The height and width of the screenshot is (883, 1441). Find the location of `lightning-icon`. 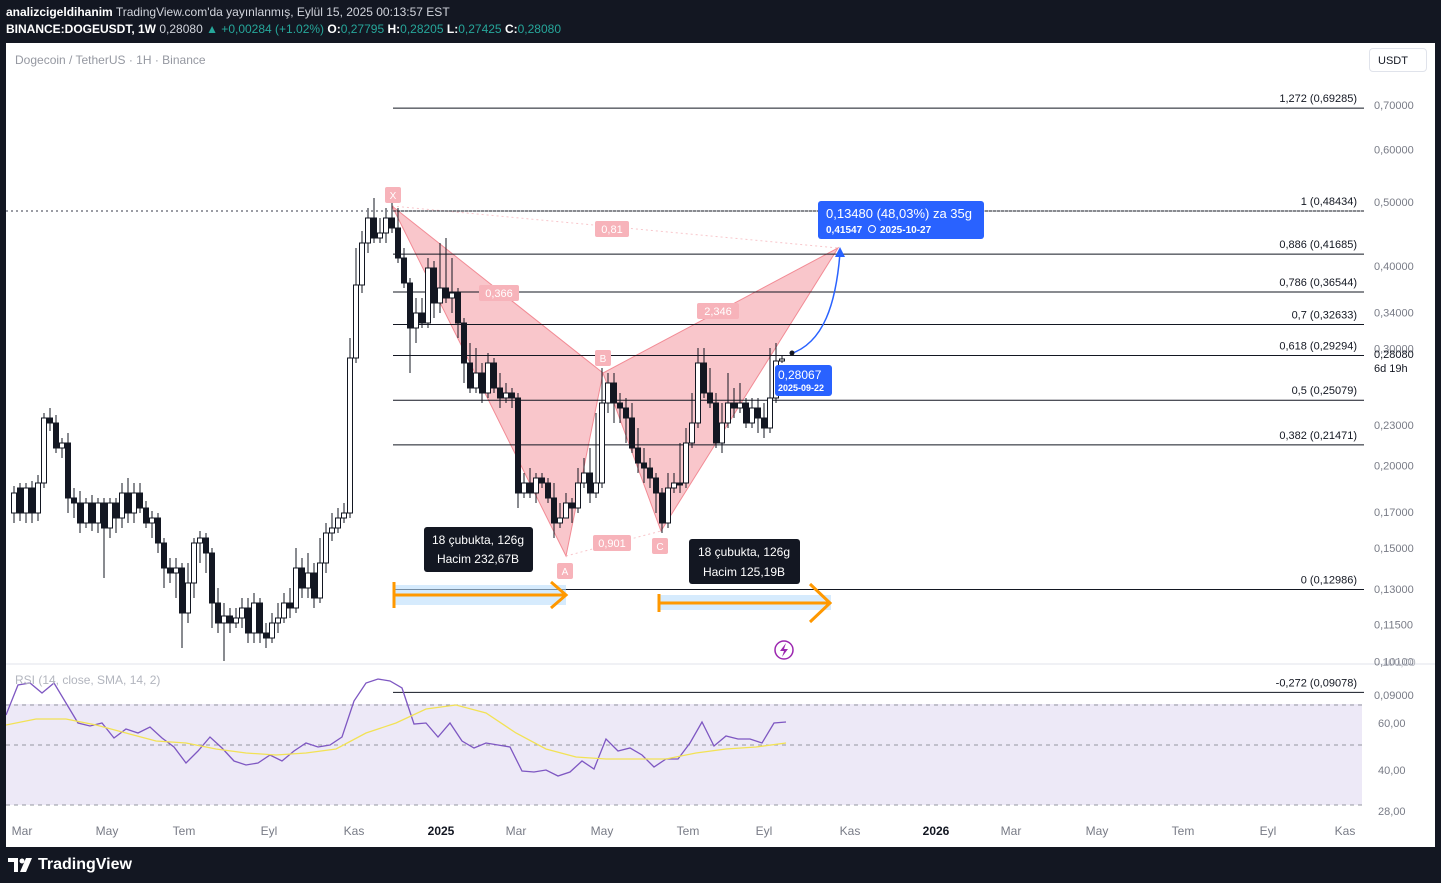

lightning-icon is located at coordinates (784, 650).